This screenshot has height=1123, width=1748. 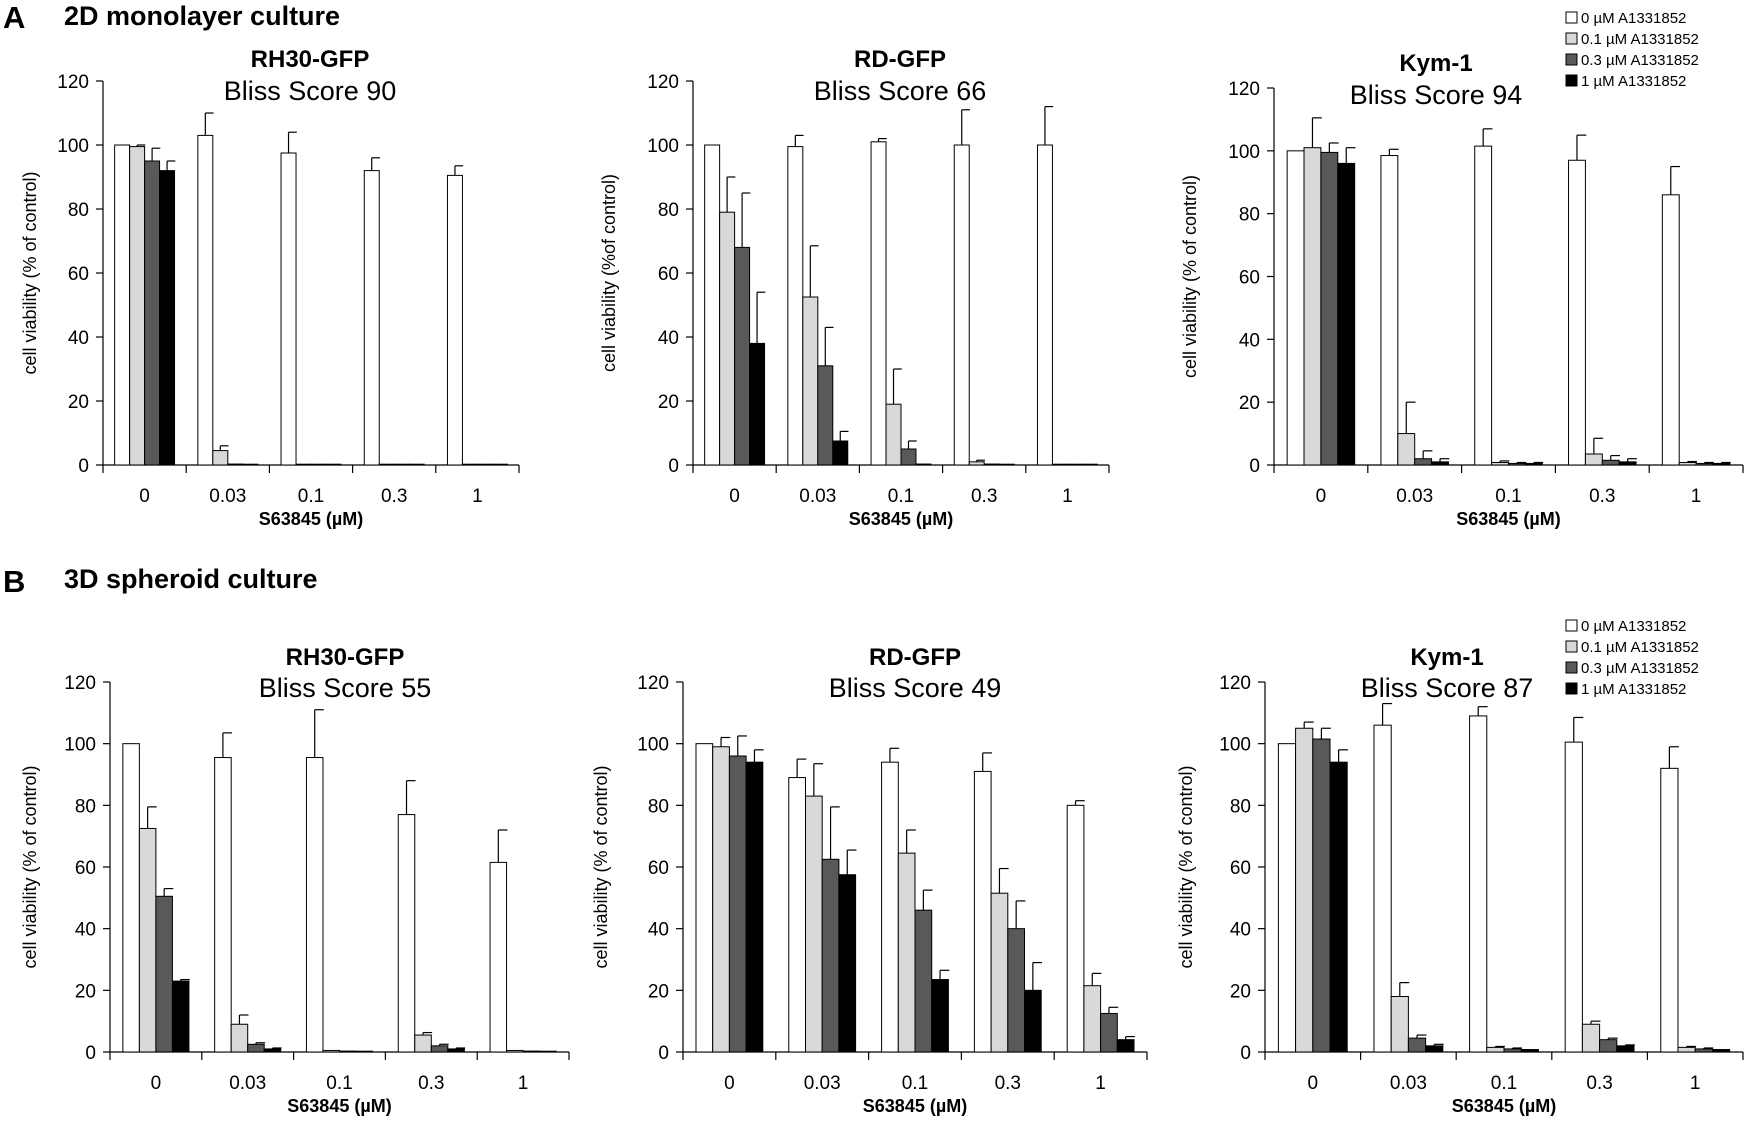 What do you see at coordinates (14, 17) in the screenshot?
I see `panel-letter-a: A` at bounding box center [14, 17].